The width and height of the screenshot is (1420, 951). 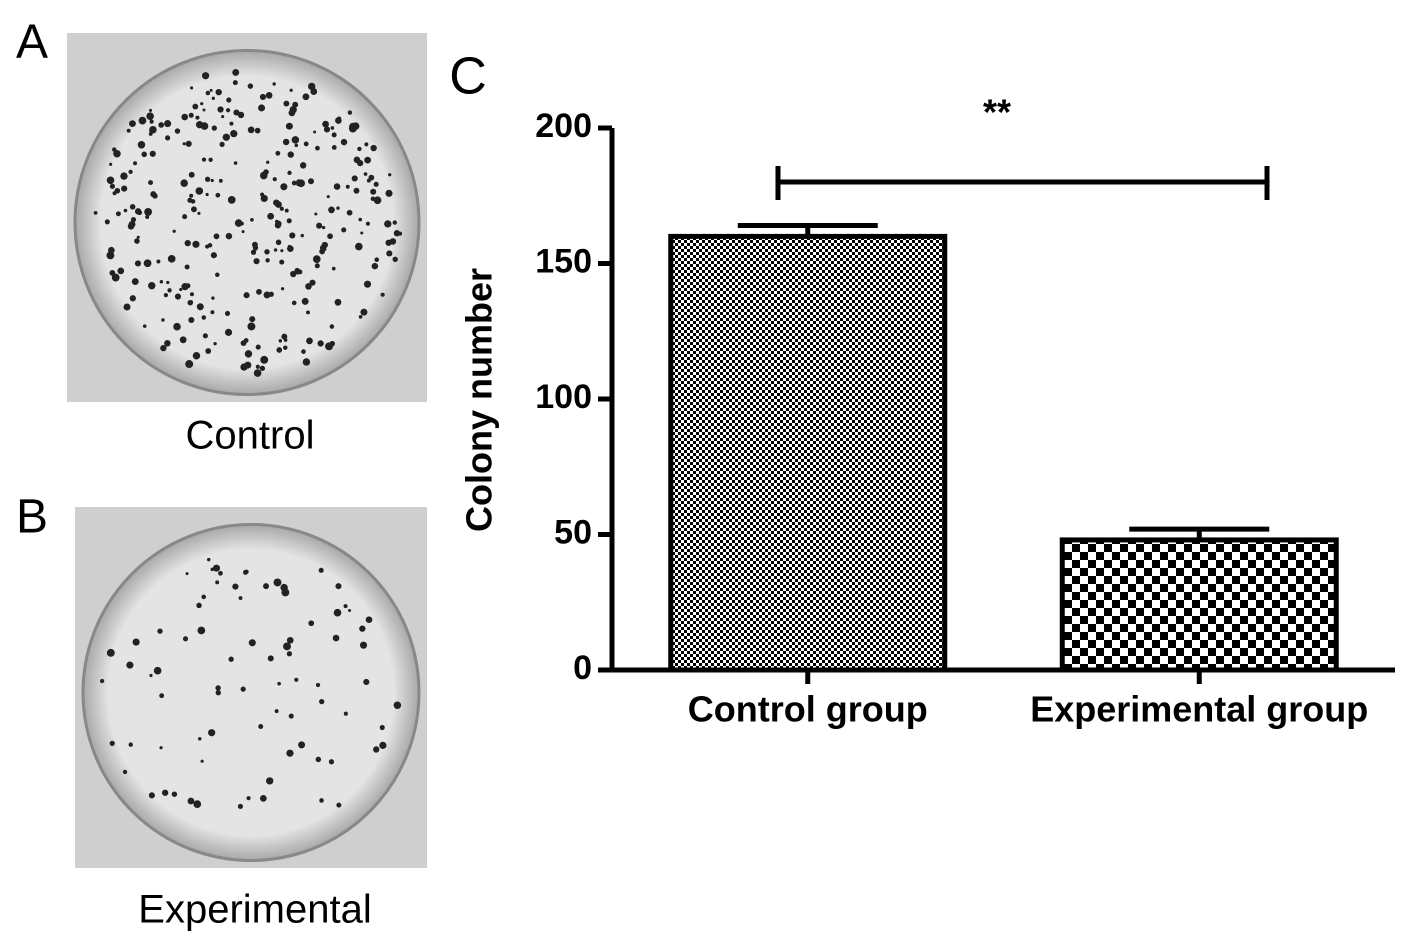 I want to click on panel-label: B, so click(x=32, y=517).